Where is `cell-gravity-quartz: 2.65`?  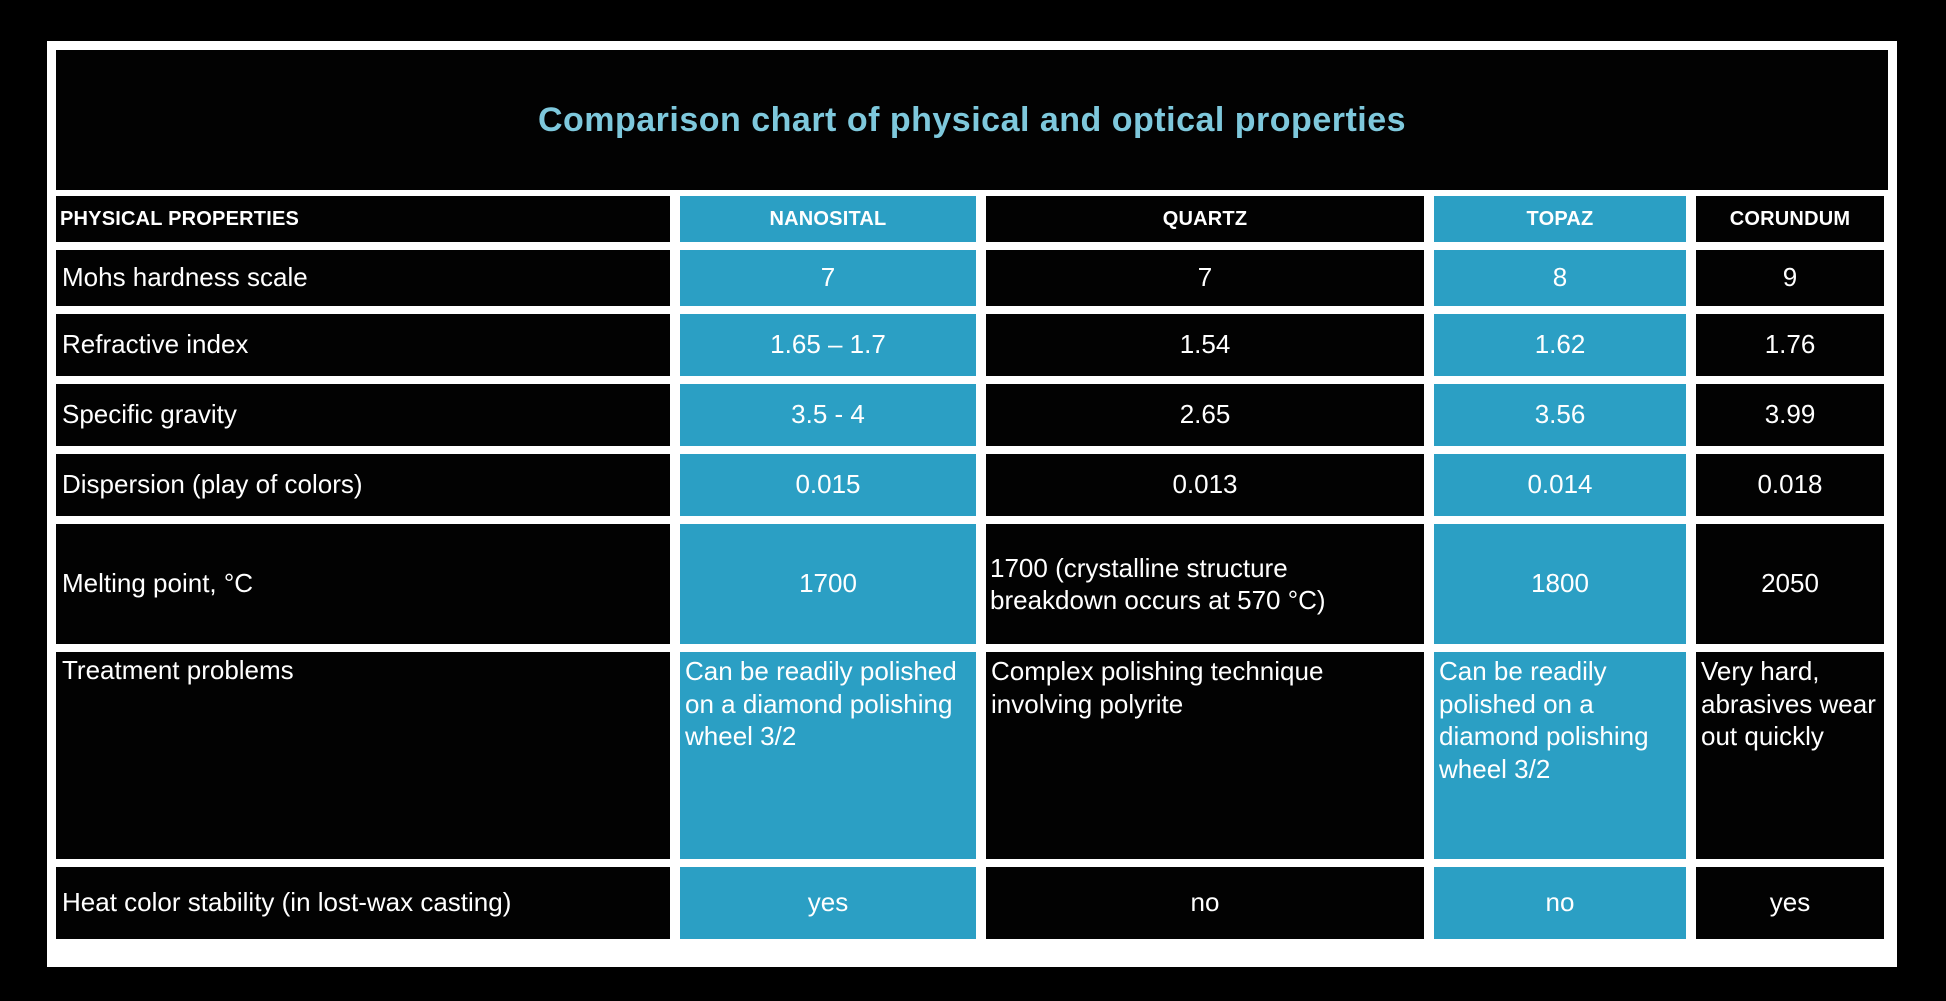
cell-gravity-quartz: 2.65 is located at coordinates (1205, 415).